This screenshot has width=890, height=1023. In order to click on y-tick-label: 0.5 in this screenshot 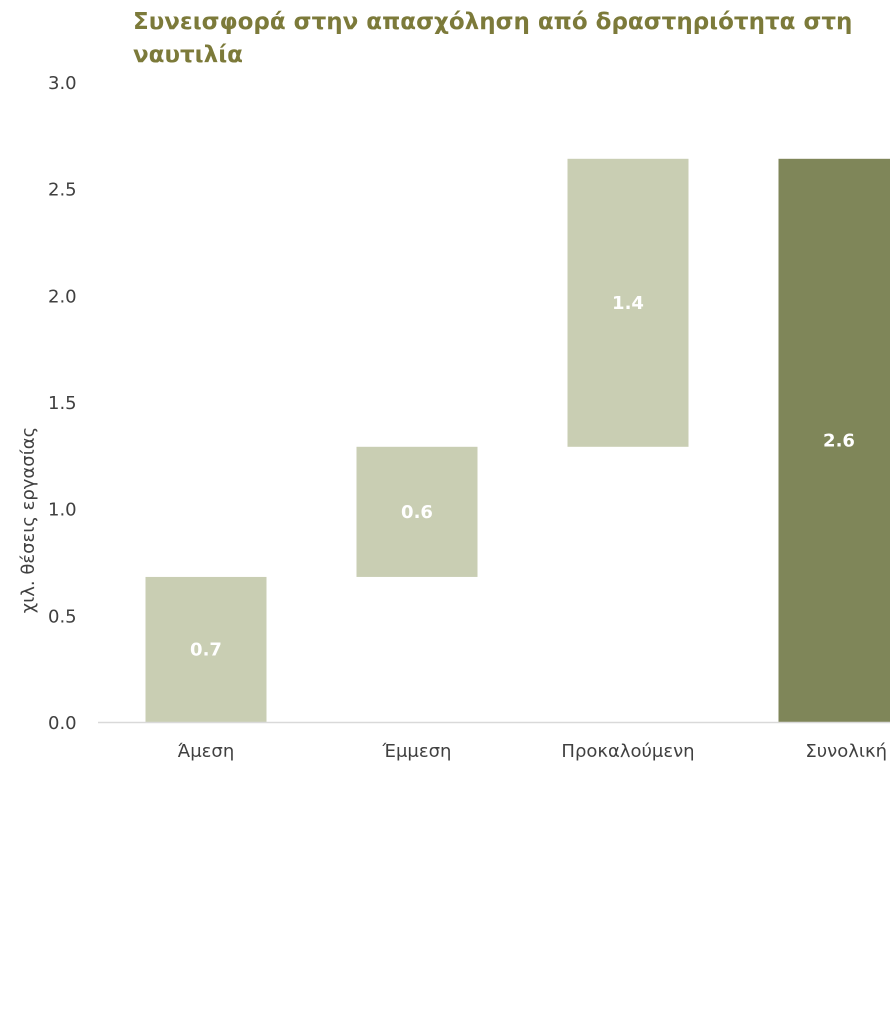, I will do `click(62, 616)`.